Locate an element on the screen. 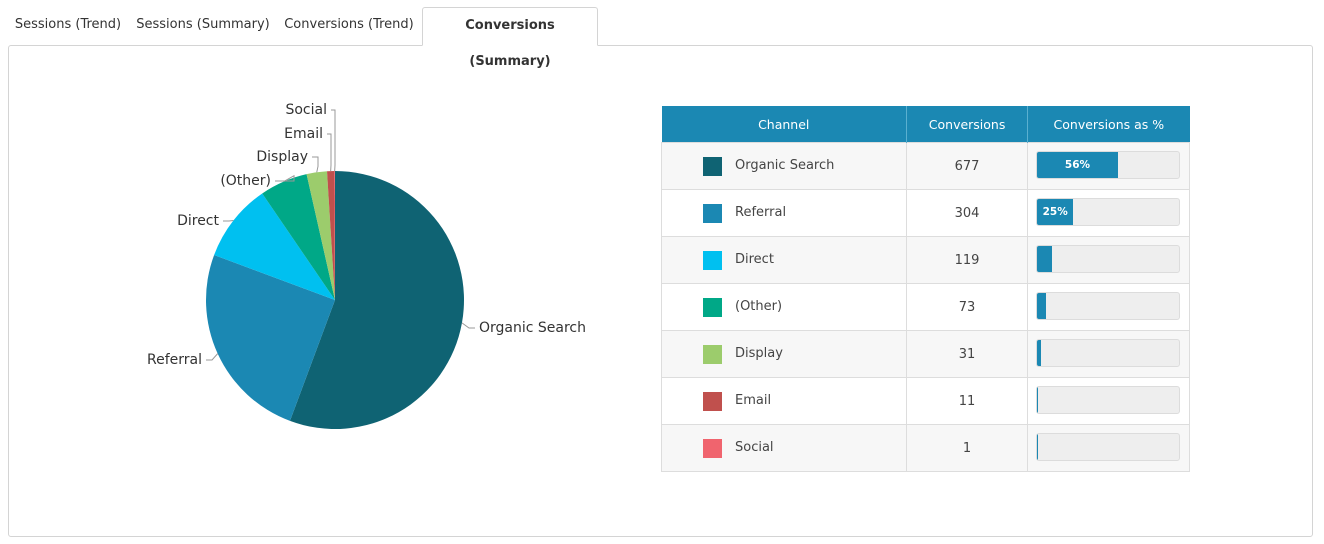  percent-bar-fill: 25% is located at coordinates (1055, 212).